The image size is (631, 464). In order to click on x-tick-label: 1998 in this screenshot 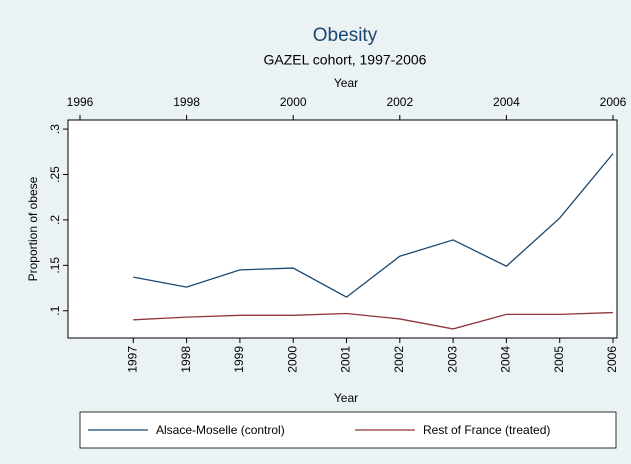, I will do `click(186, 102)`.